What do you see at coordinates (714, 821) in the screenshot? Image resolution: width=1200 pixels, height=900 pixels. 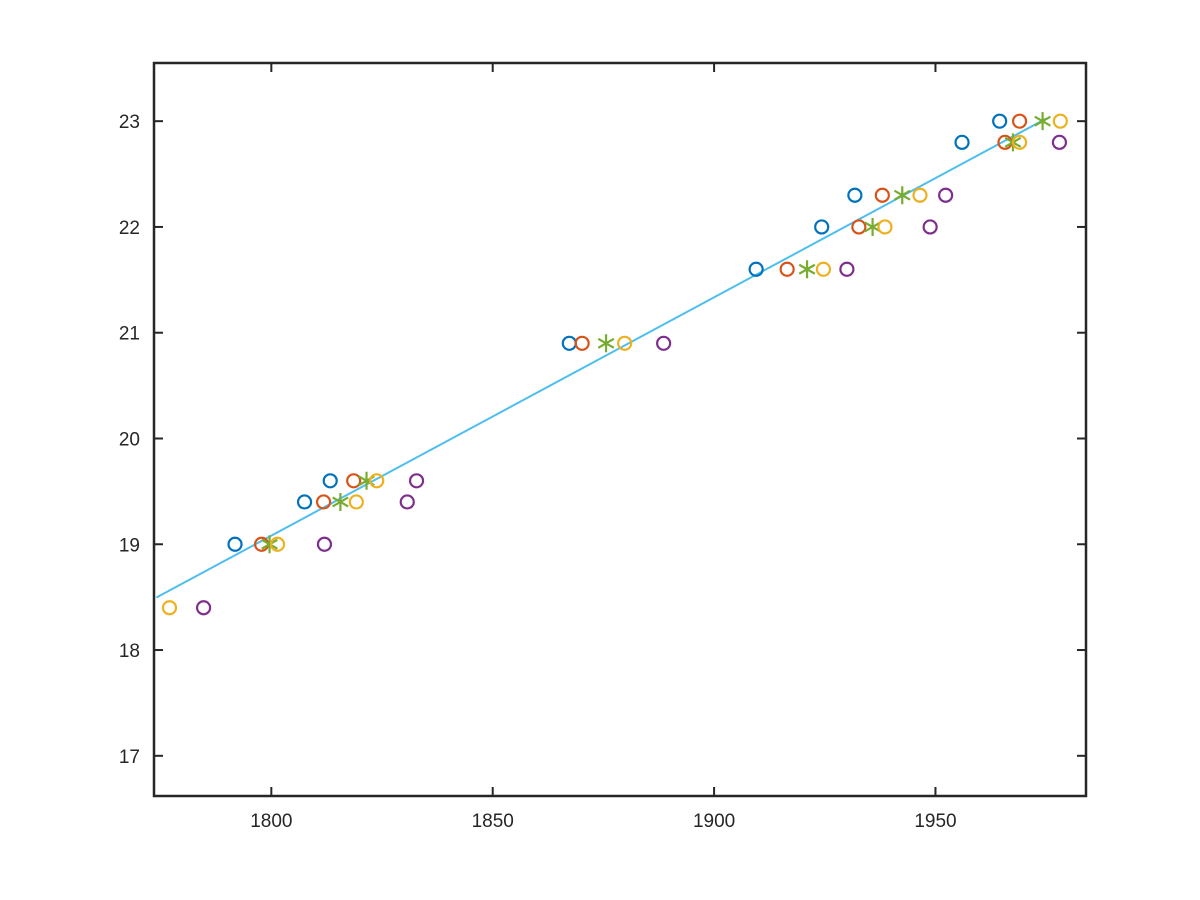 I see `x-tick-label: 1900` at bounding box center [714, 821].